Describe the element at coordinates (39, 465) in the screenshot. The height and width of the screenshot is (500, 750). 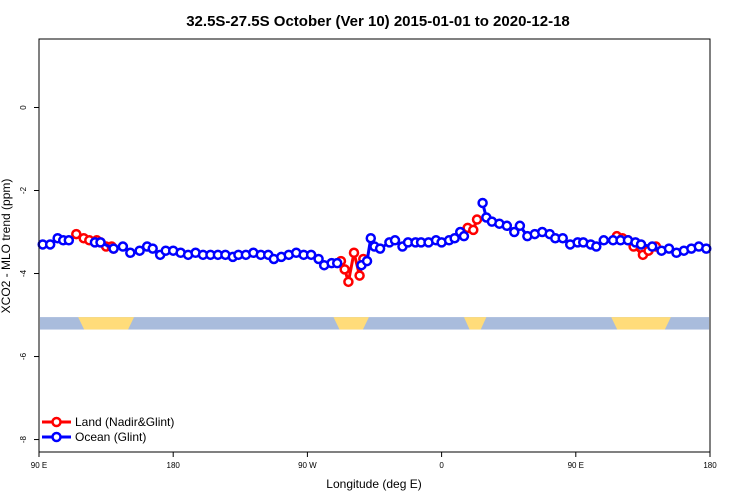
I see `x-tick-label-0: 90 E` at that location.